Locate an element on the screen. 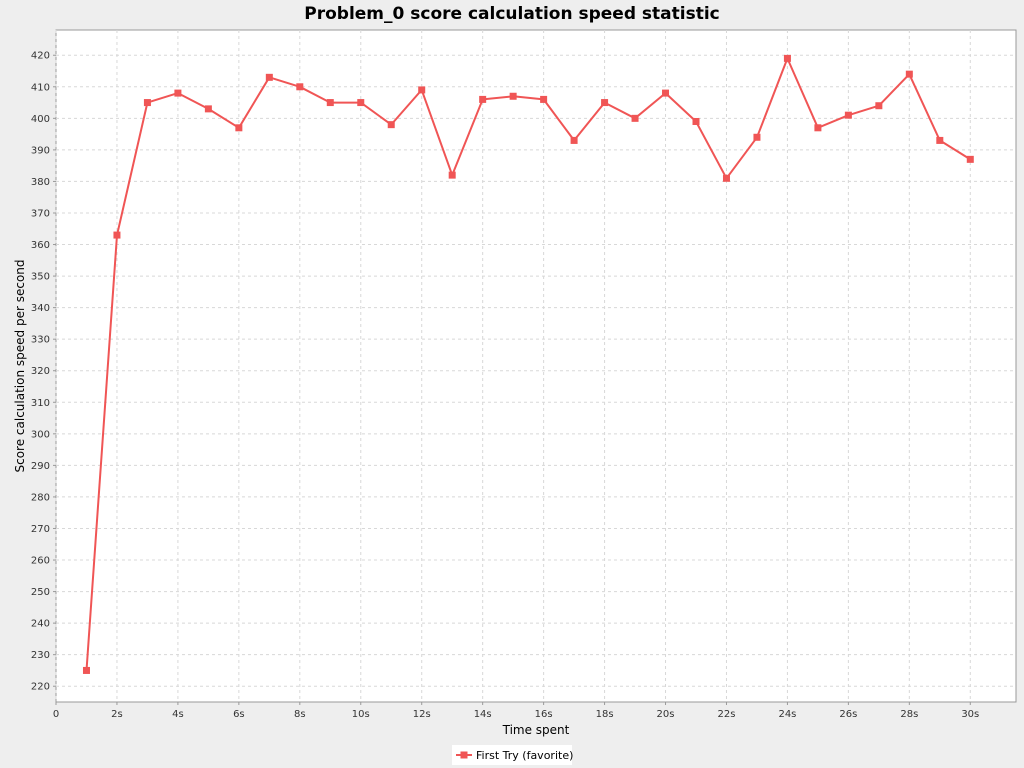  y-tick-label: 380 is located at coordinates (40, 182).